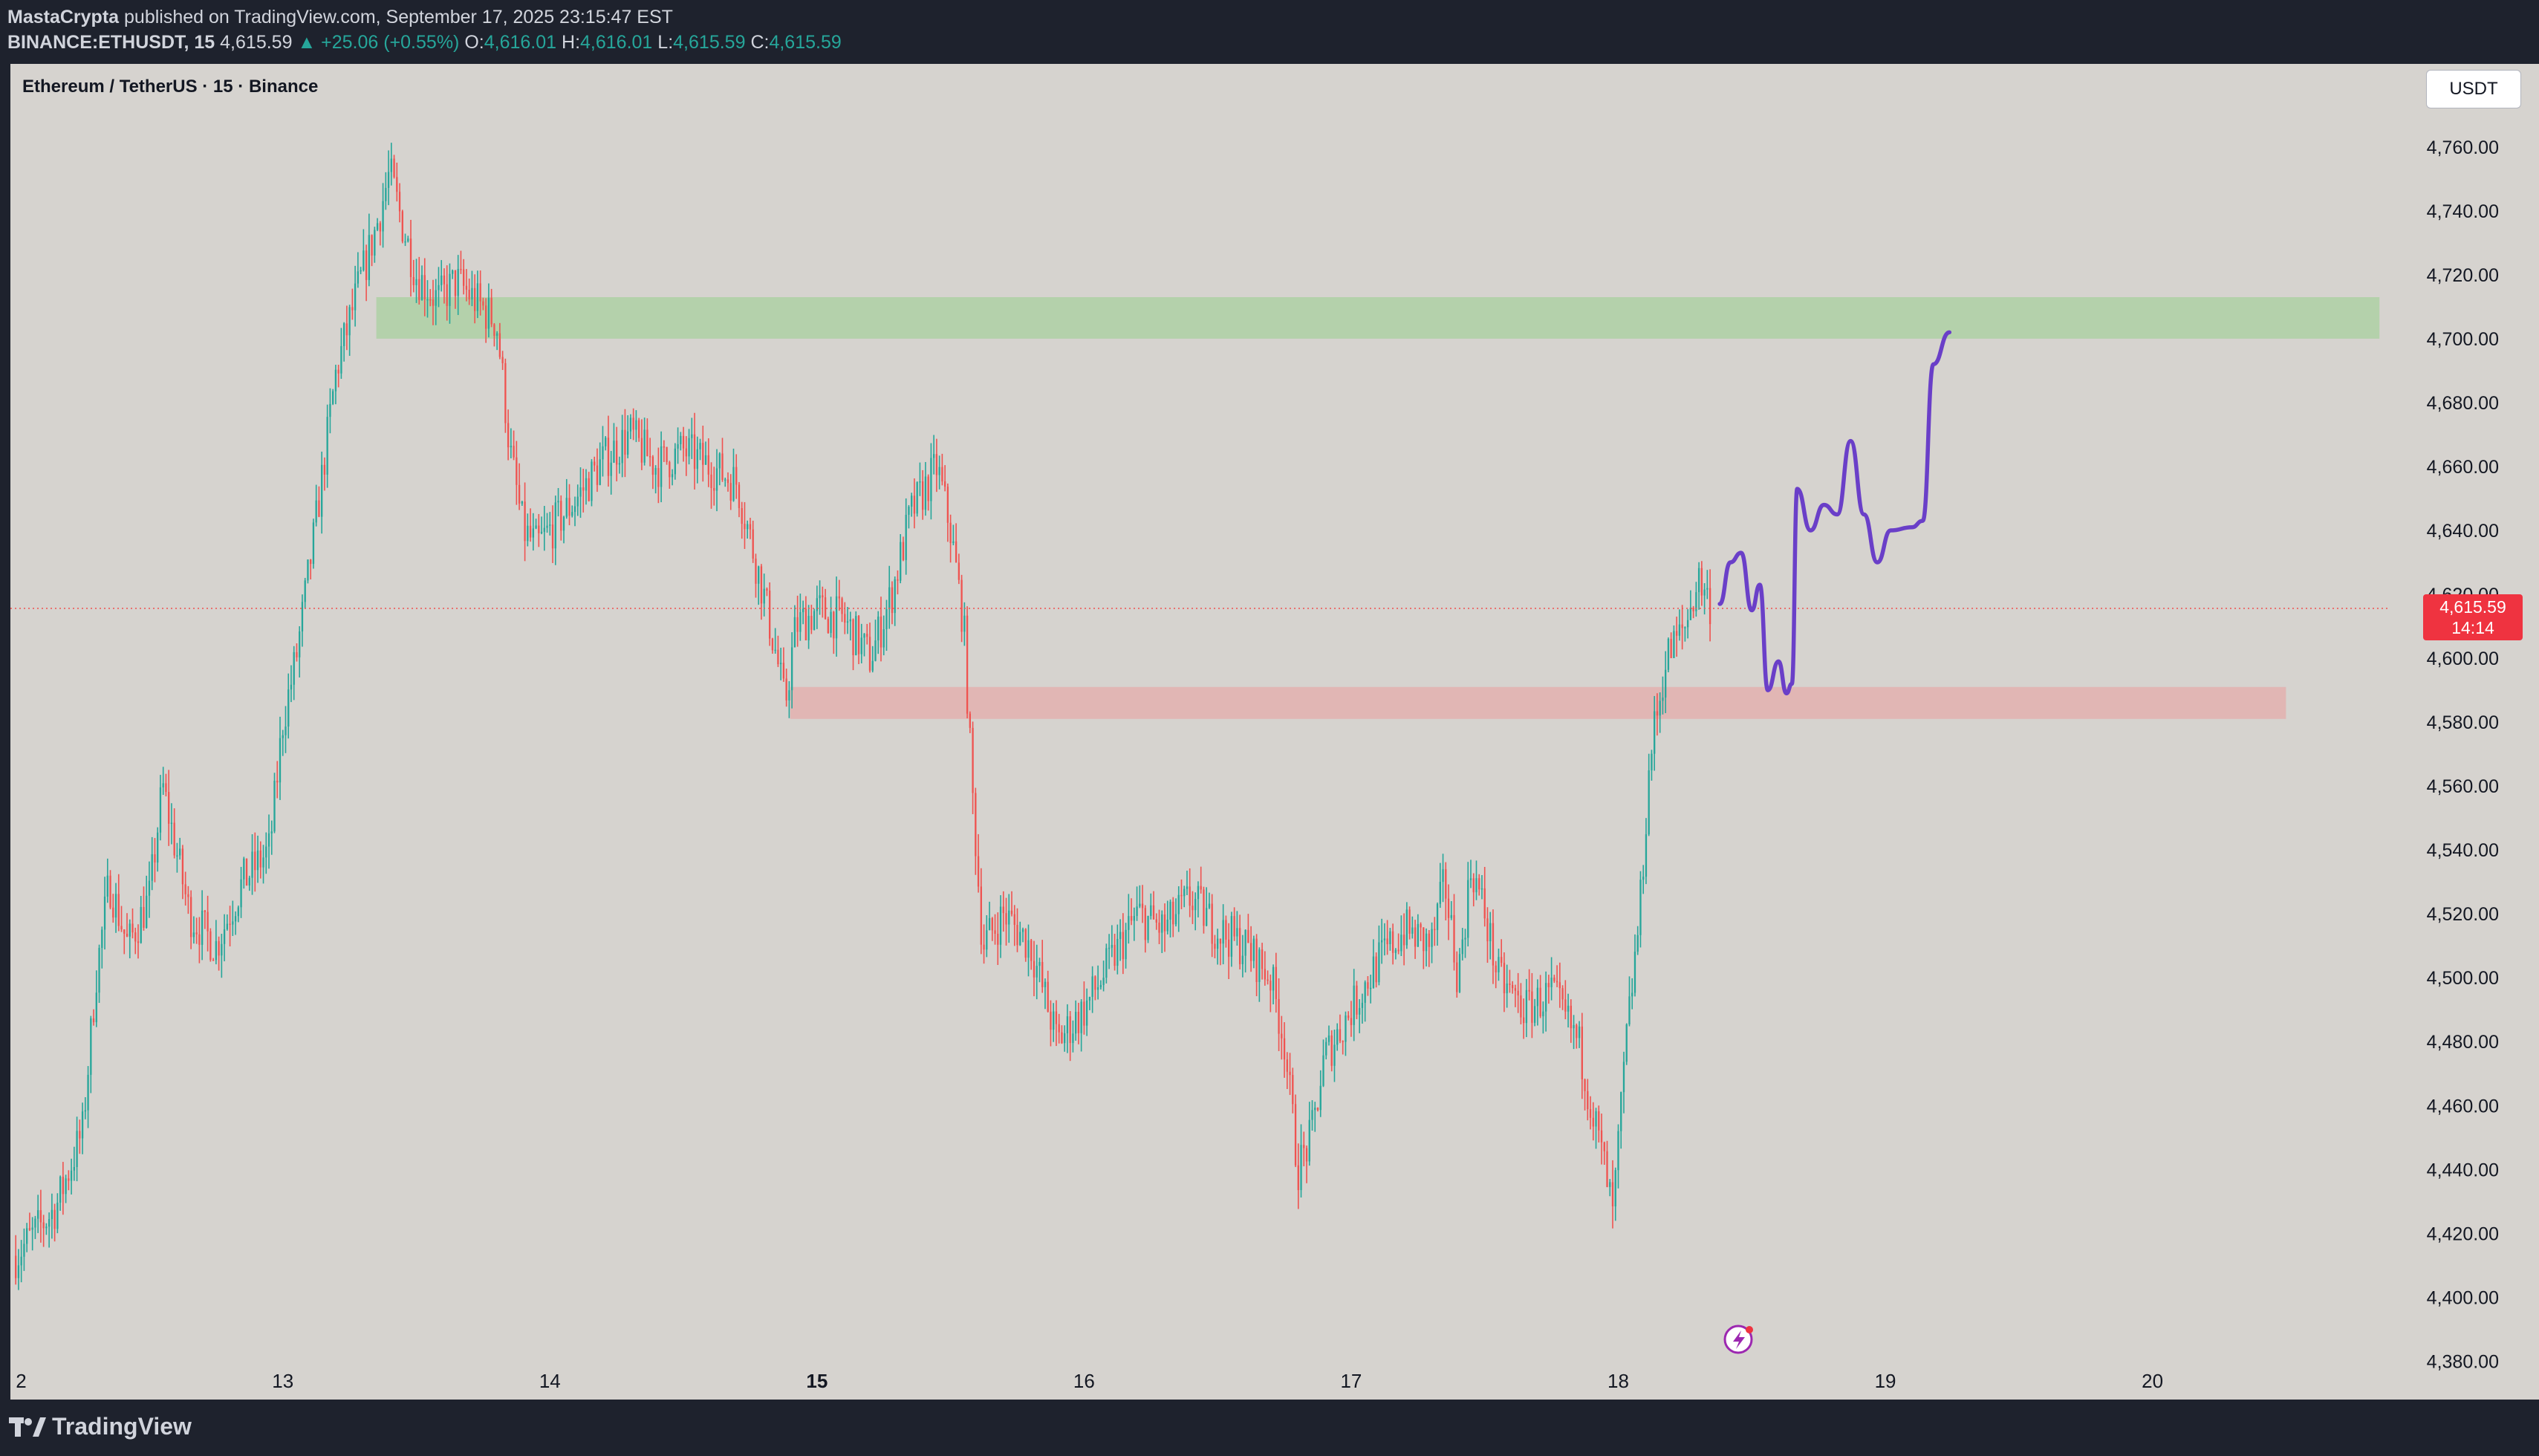 This screenshot has height=1456, width=2539. I want to click on symbol-label: BINANCE:ETHUSDT, 15, so click(111, 43).